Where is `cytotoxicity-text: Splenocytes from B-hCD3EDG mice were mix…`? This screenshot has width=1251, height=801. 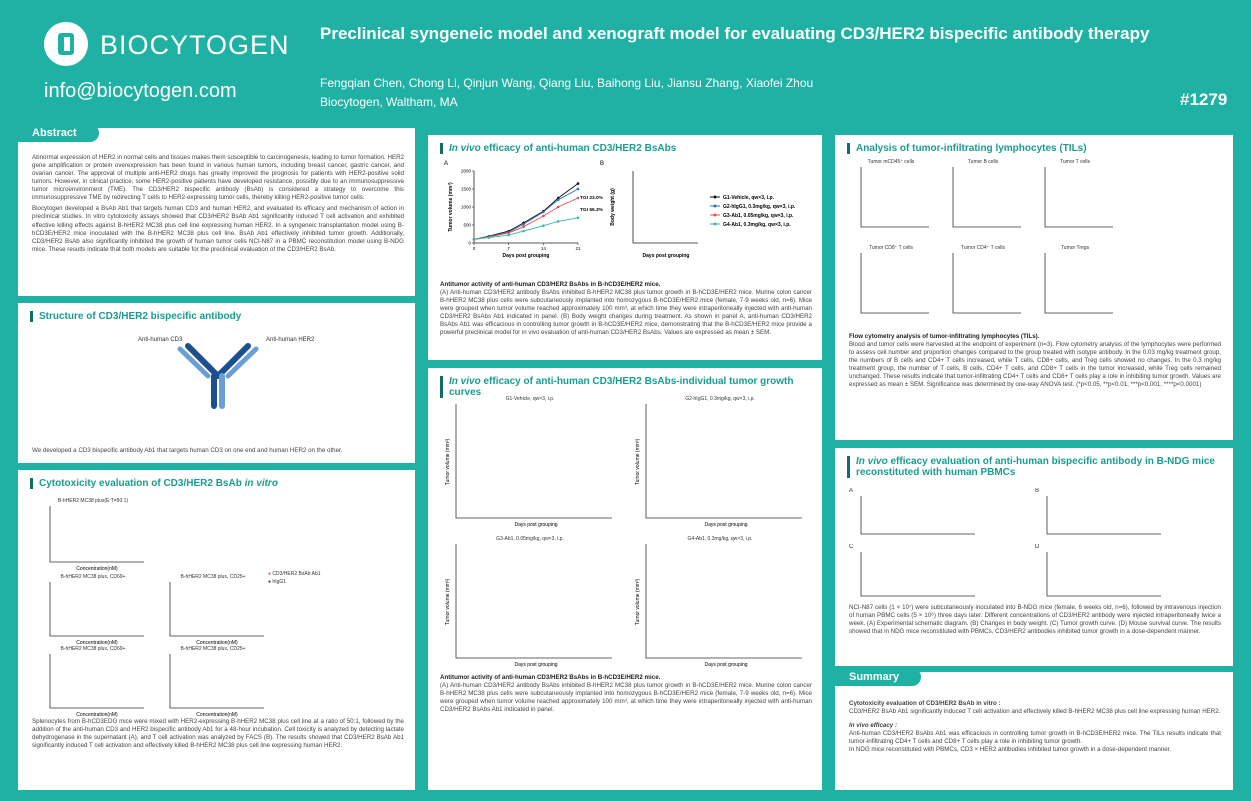 cytotoxicity-text: Splenocytes from B-hCD3EDG mice were mix… is located at coordinates (218, 734).